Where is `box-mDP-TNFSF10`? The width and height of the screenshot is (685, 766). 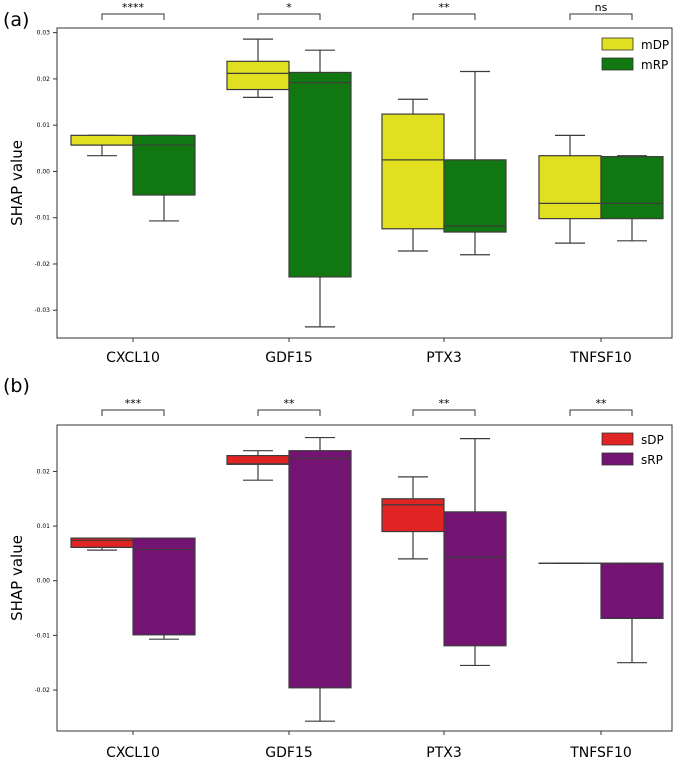 box-mDP-TNFSF10 is located at coordinates (570, 189).